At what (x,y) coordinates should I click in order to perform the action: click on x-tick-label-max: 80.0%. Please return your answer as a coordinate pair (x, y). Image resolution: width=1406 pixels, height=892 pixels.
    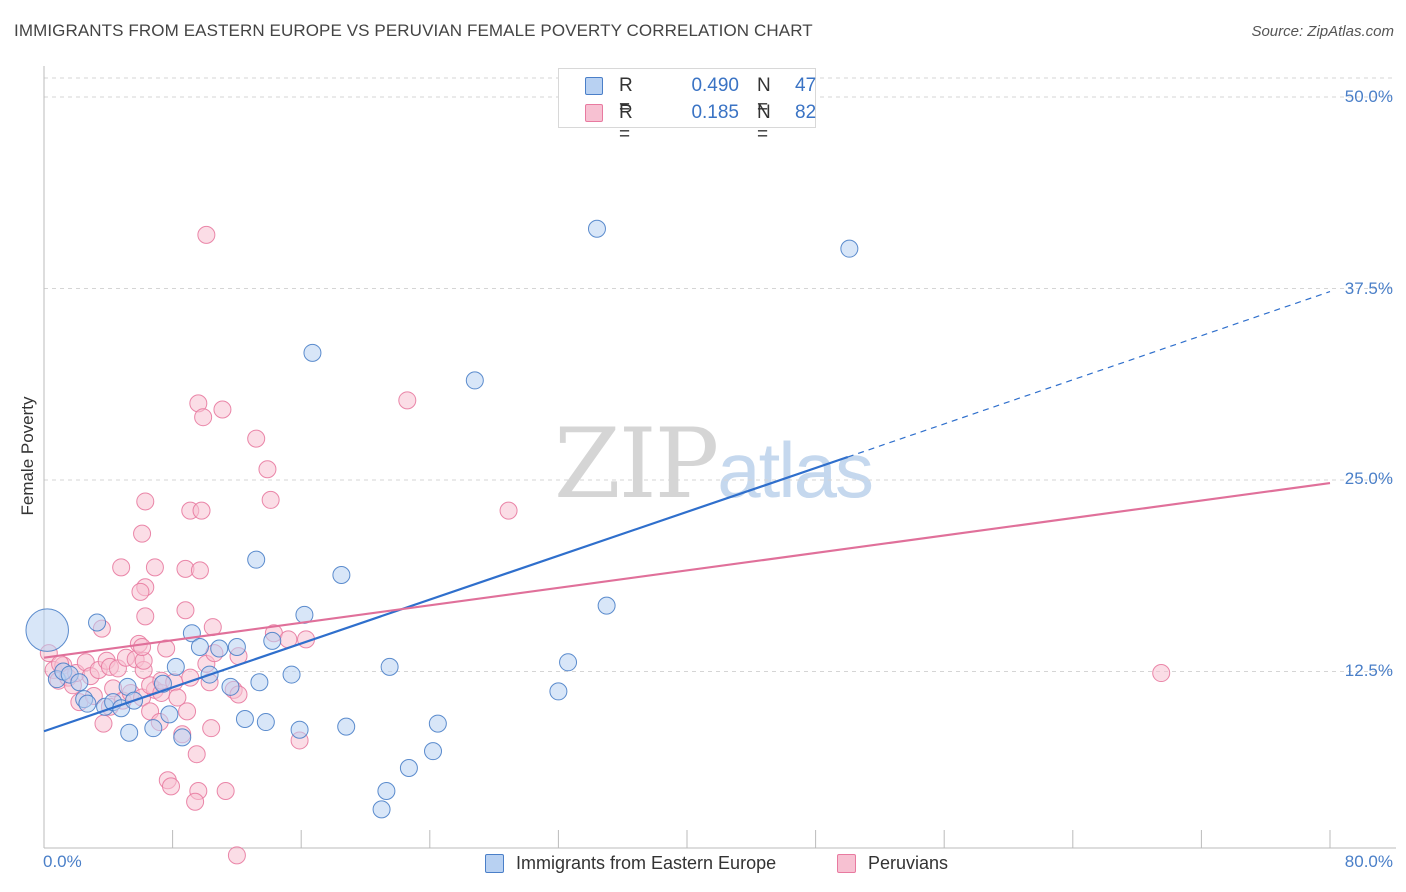
    Looking at the image, I should click on (1368, 861).